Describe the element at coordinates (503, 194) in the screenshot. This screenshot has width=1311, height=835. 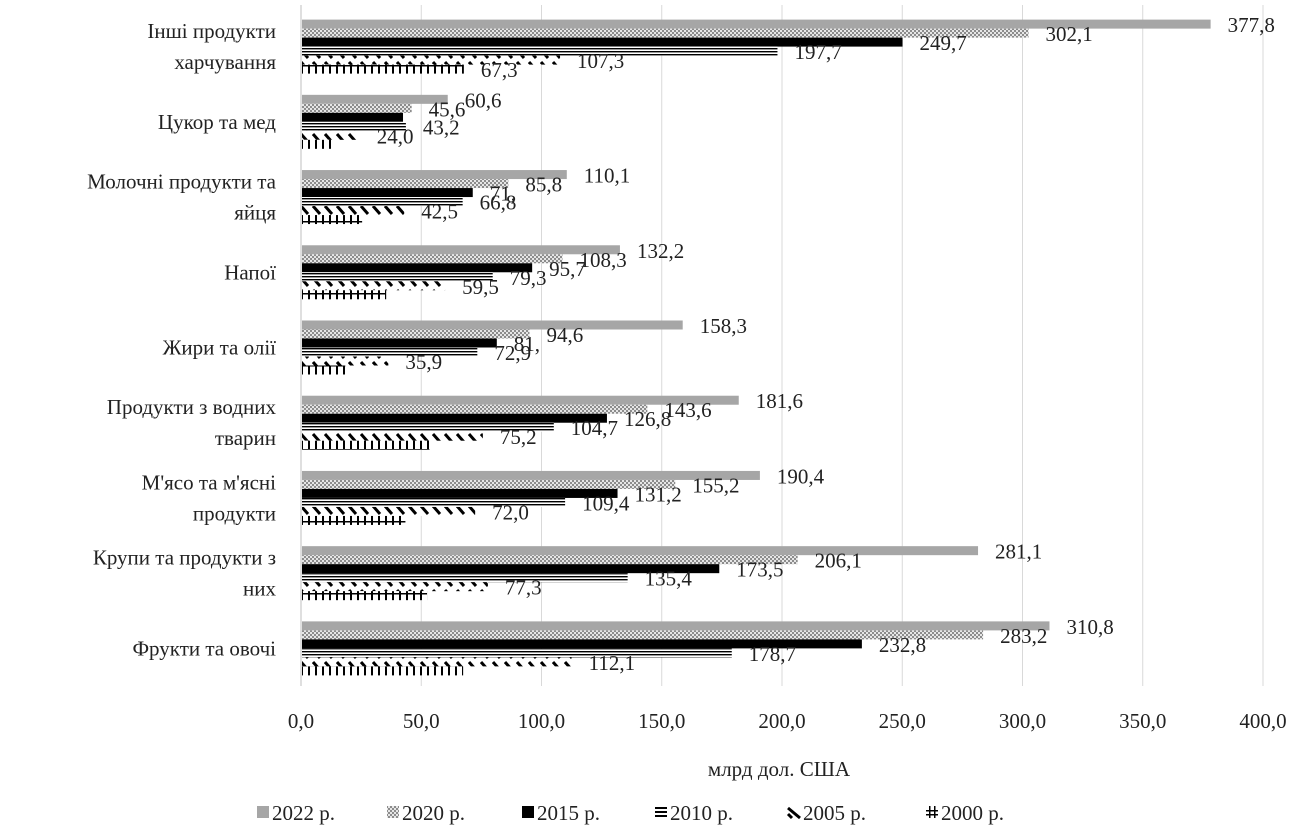
I see `data-label: 71,` at that location.